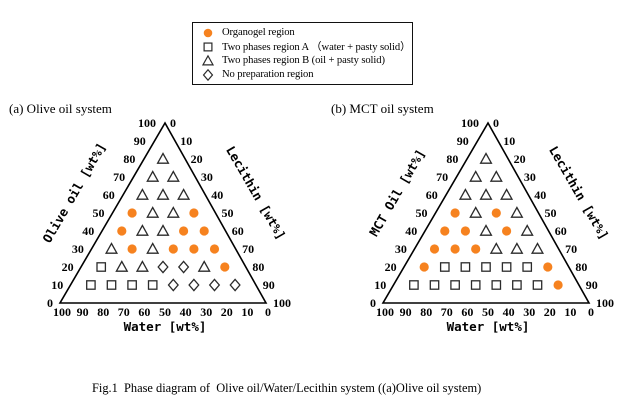 Image resolution: width=633 pixels, height=401 pixels. Describe the element at coordinates (208, 60) in the screenshot. I see `marker-open-triangle-legend` at that location.